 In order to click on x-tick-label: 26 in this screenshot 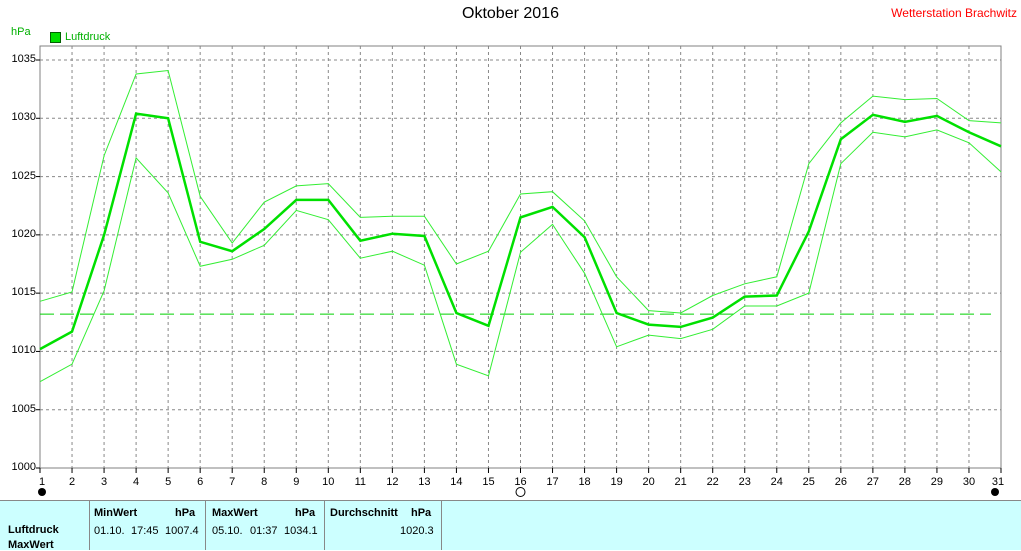, I will do `click(840, 482)`.